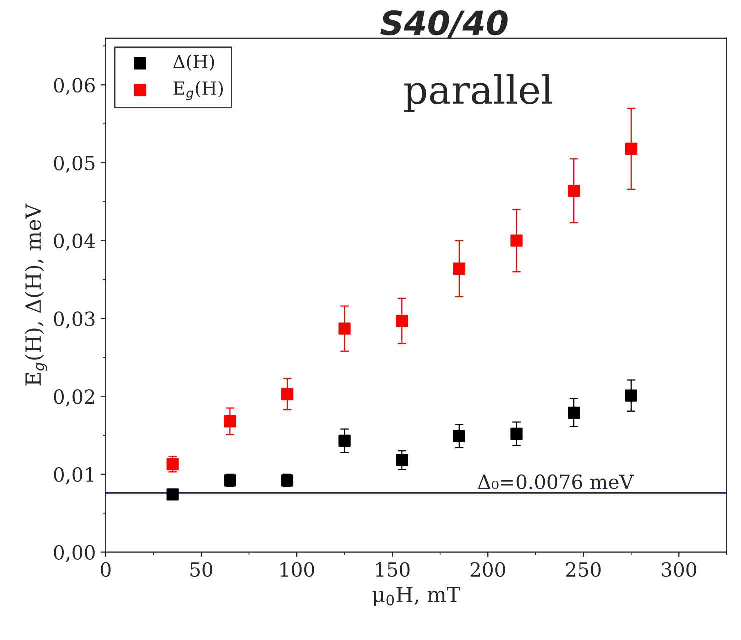  I want to click on x-tick-label: 250, so click(583, 570).